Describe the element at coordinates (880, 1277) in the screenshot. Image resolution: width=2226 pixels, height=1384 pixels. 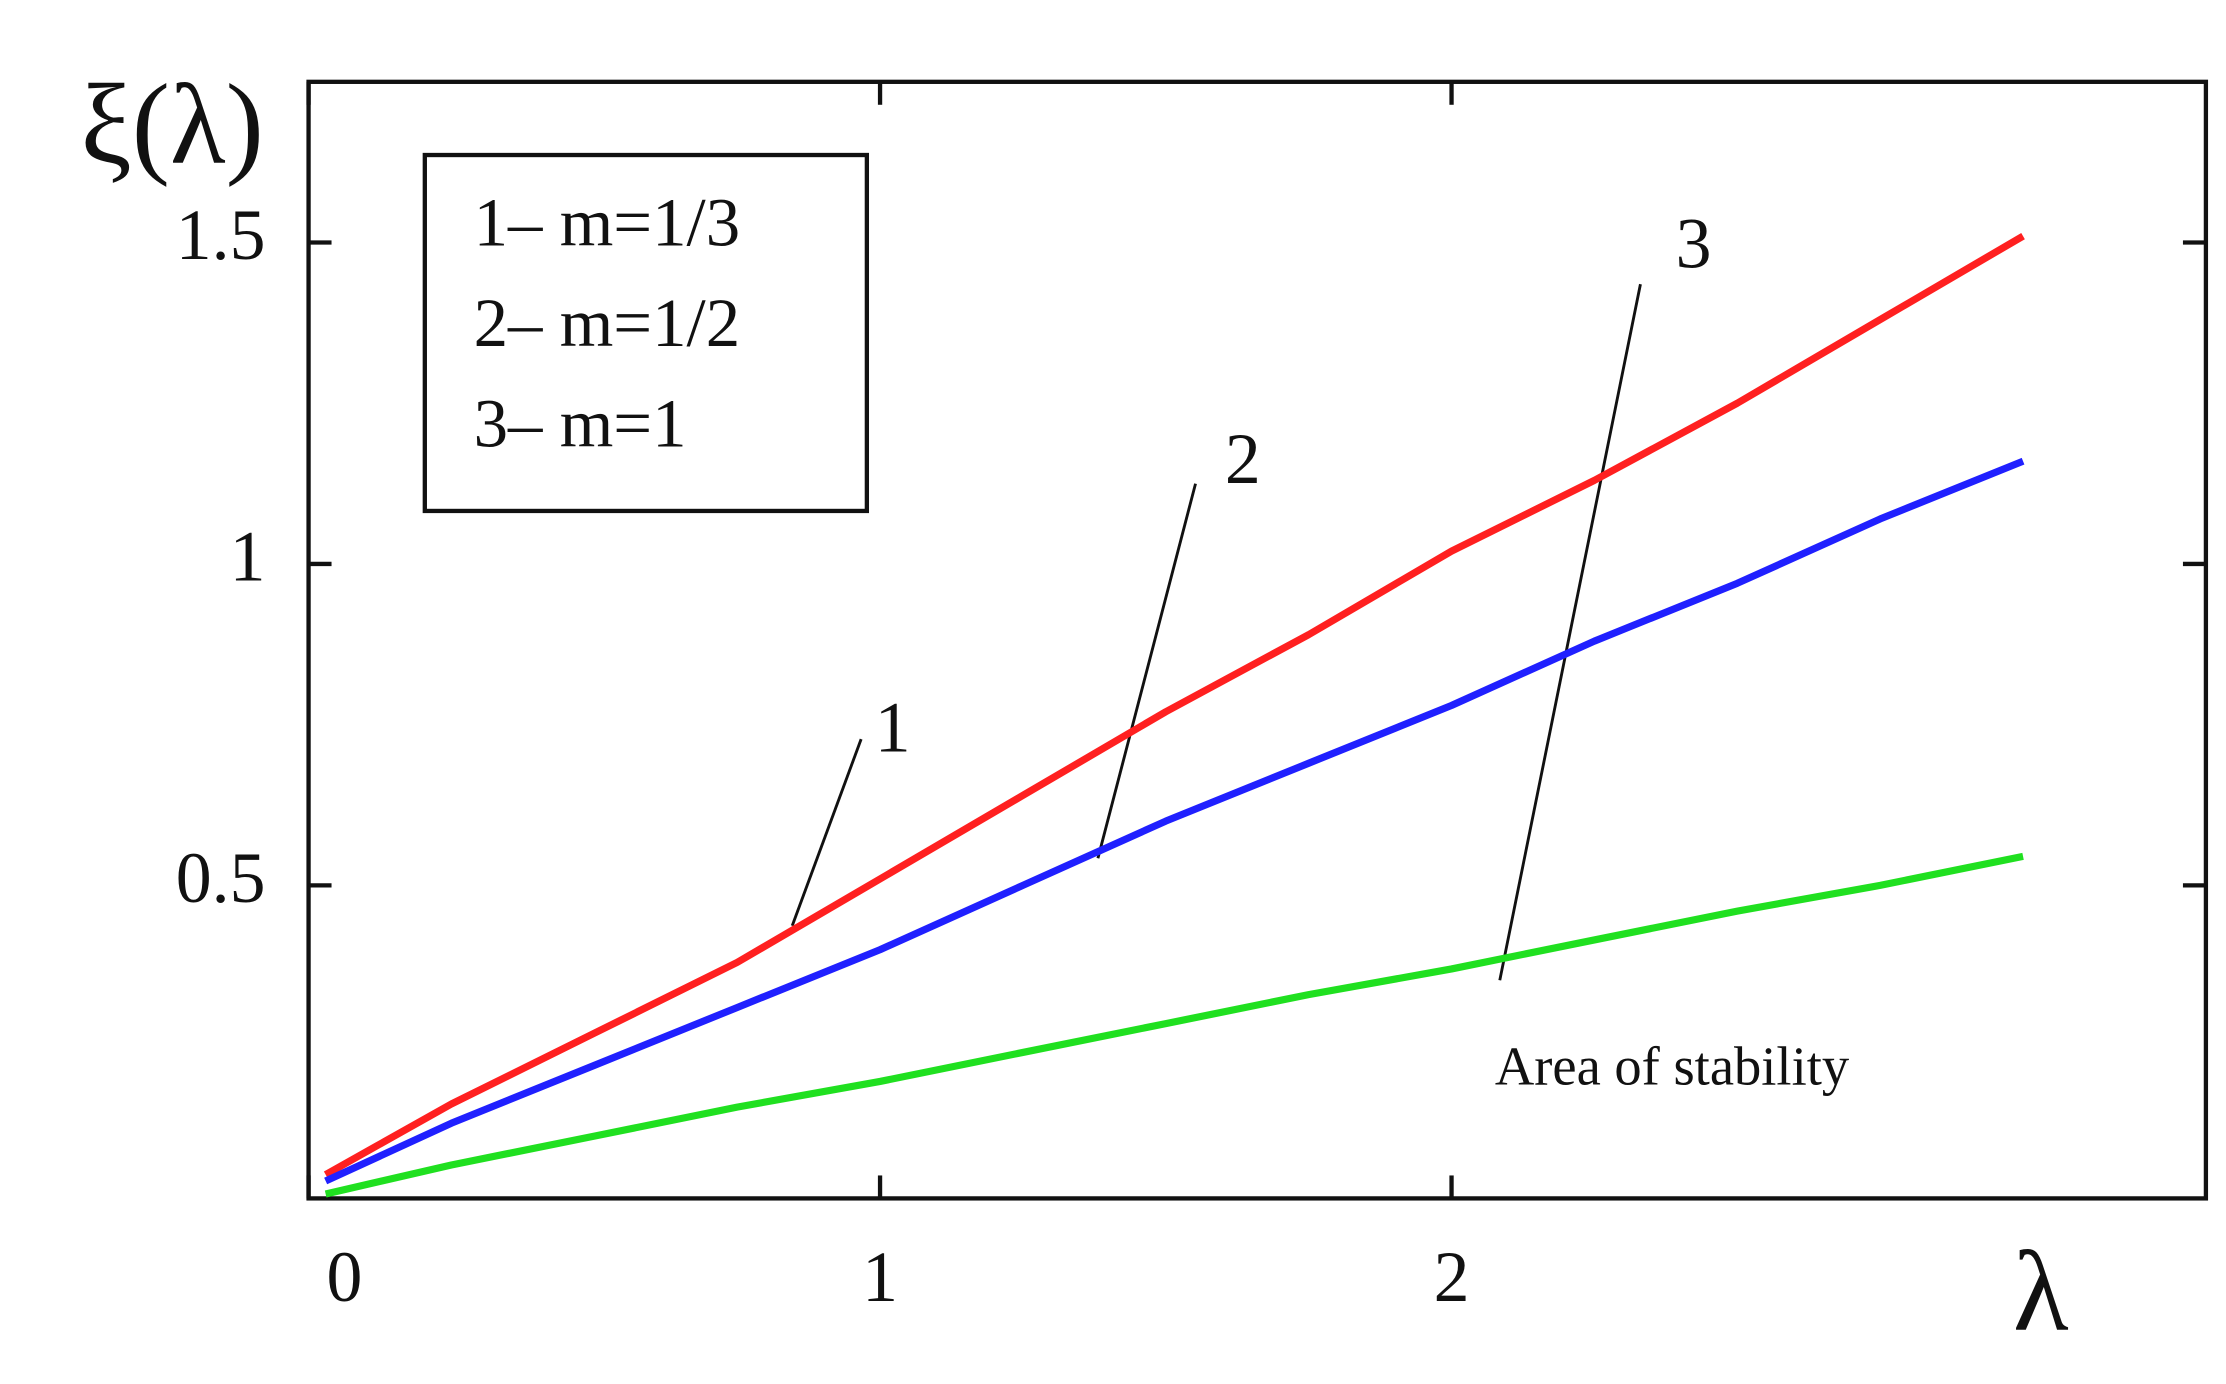
I see `x-tick-label: 1` at that location.